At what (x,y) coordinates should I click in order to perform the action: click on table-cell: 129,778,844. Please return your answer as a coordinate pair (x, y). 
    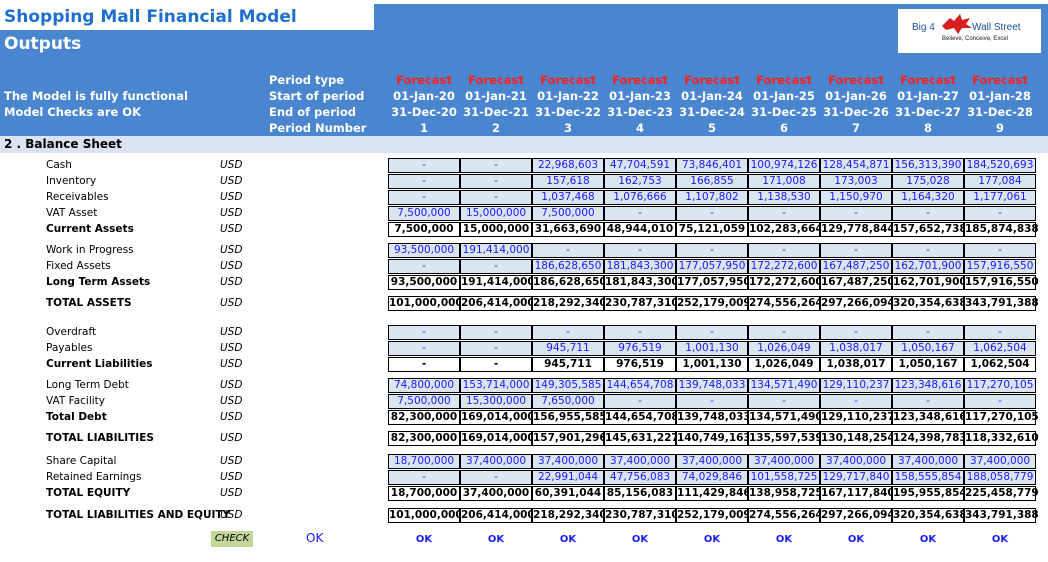
    Looking at the image, I should click on (857, 229).